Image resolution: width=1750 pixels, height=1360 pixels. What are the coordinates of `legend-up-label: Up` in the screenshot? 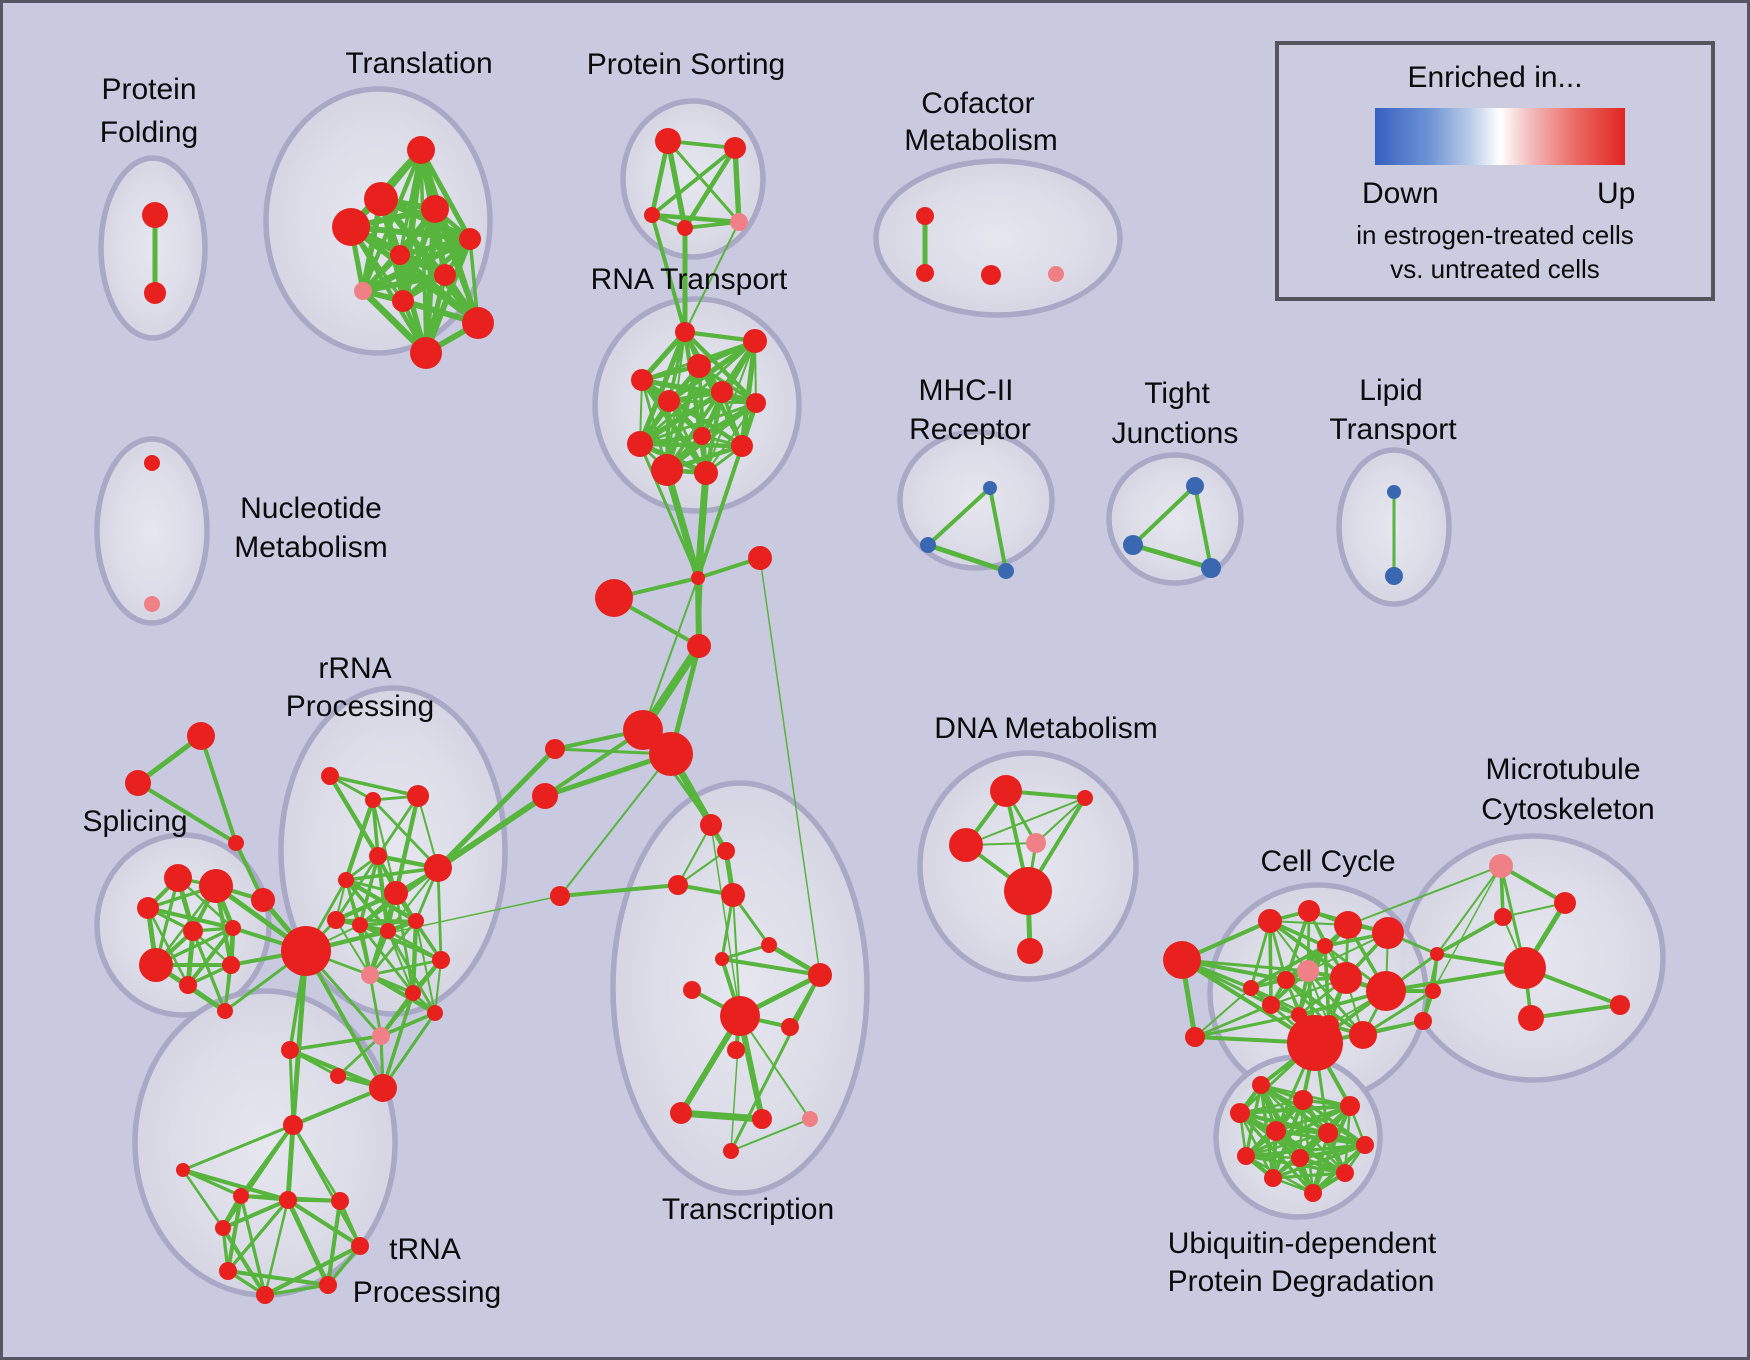 It's located at (1616, 193).